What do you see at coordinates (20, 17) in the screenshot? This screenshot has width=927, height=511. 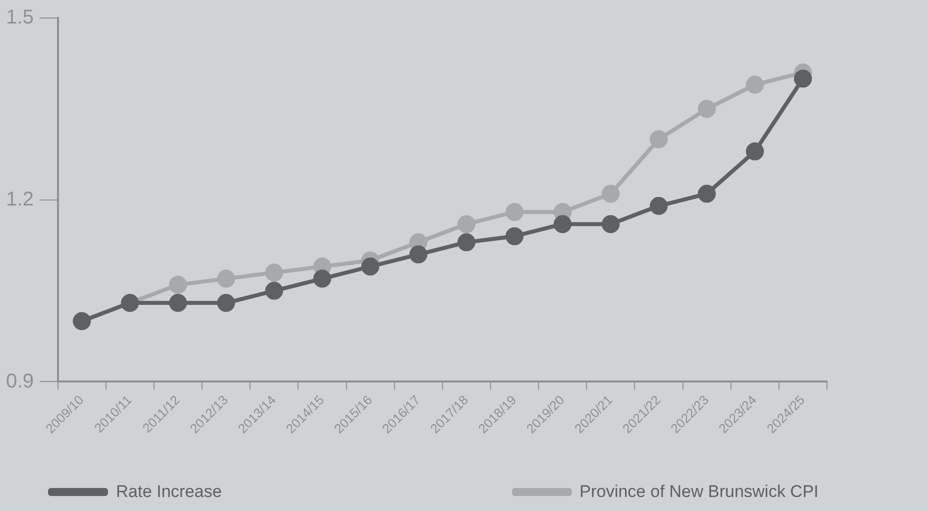 I see `y-tick-label: 1.5` at bounding box center [20, 17].